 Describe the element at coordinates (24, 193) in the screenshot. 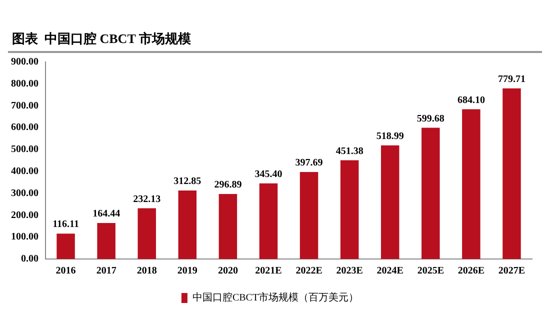

I see `y-tick-label: 300.00` at that location.